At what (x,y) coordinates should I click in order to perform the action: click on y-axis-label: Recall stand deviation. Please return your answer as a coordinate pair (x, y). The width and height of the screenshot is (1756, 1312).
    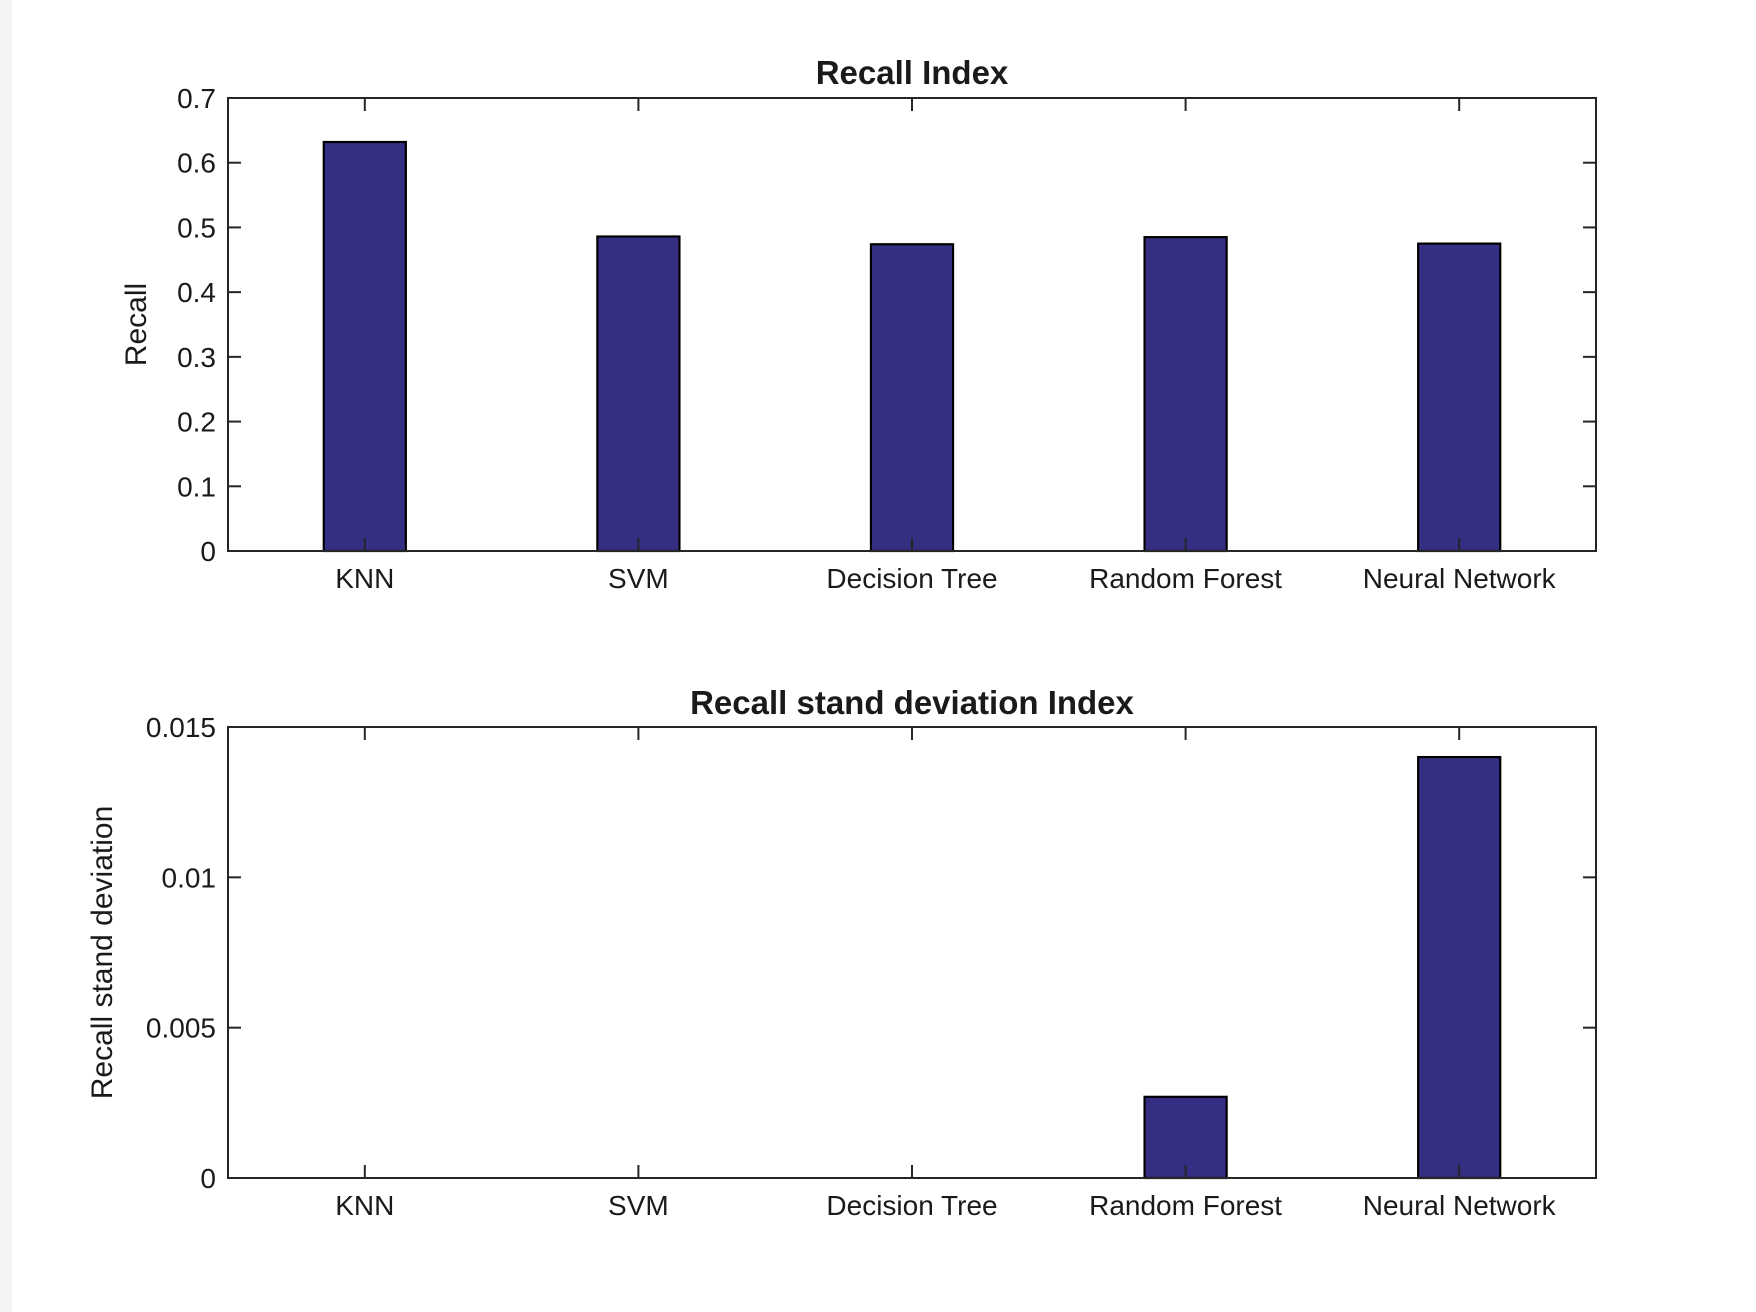
    Looking at the image, I should click on (102, 953).